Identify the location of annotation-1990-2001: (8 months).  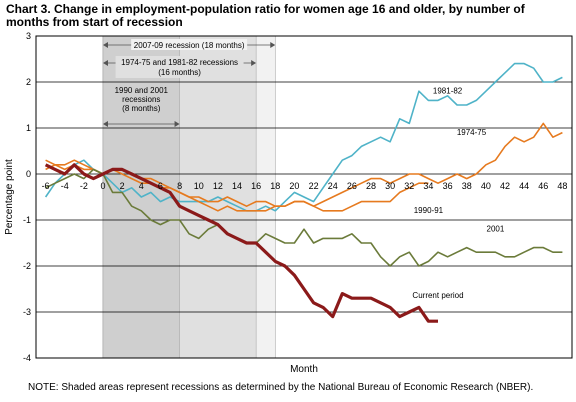
(141, 108).